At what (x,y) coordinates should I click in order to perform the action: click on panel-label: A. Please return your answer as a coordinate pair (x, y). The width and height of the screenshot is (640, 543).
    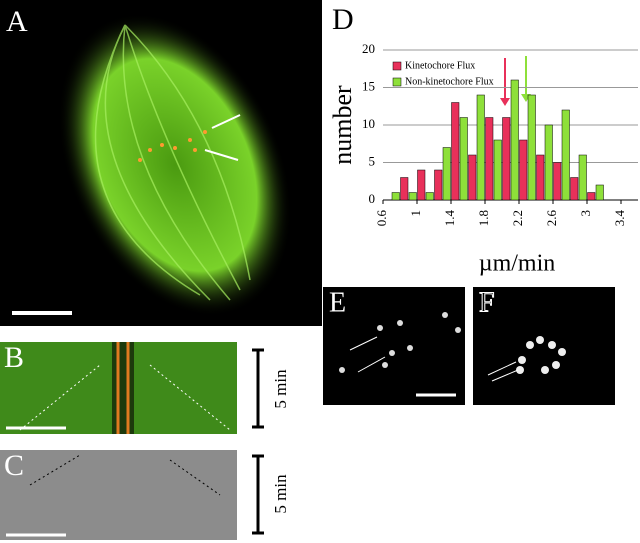
    Looking at the image, I should click on (17, 21).